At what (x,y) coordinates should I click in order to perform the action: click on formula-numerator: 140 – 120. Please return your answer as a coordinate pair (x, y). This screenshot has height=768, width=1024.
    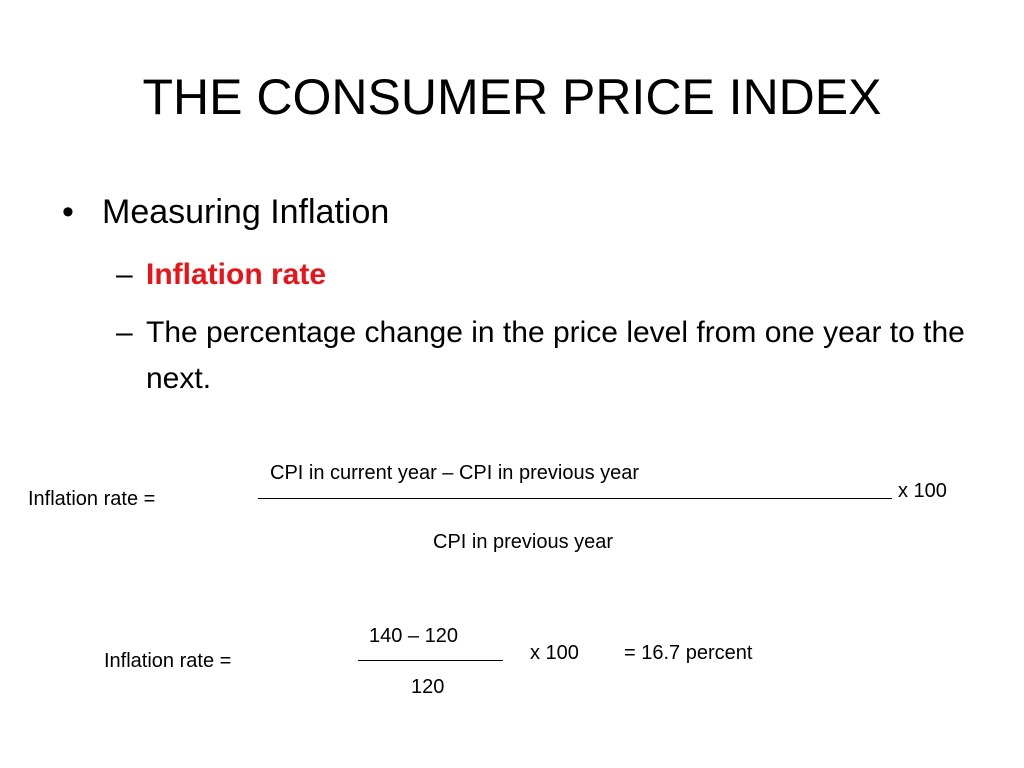
    Looking at the image, I should click on (413, 636).